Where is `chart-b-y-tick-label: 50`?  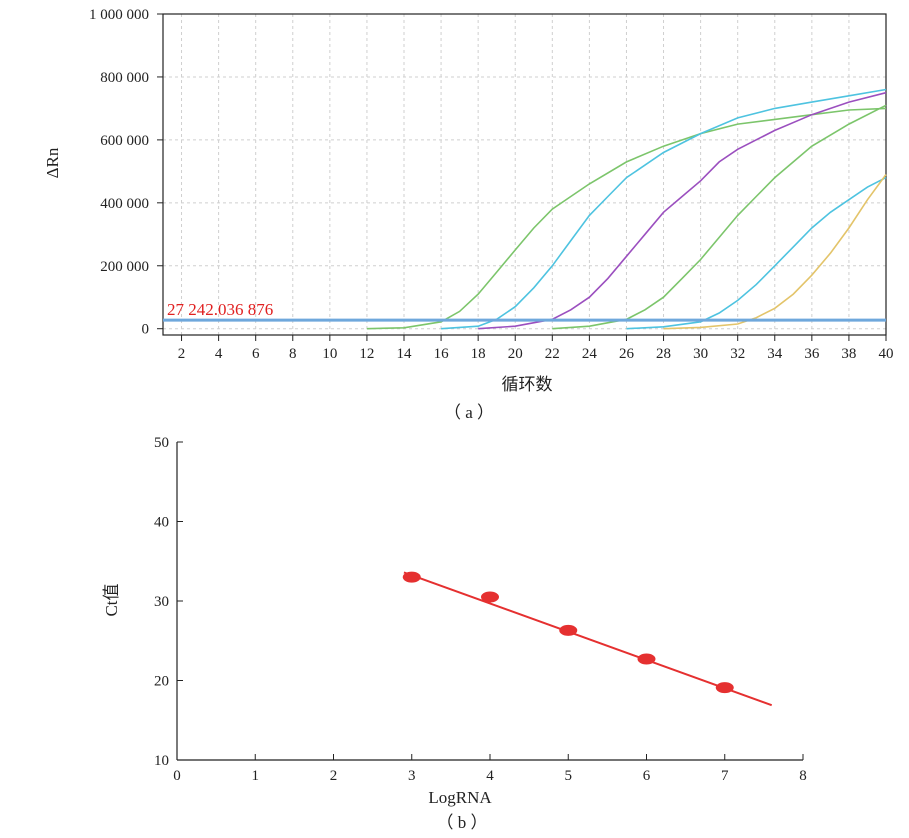 chart-b-y-tick-label: 50 is located at coordinates (161, 443).